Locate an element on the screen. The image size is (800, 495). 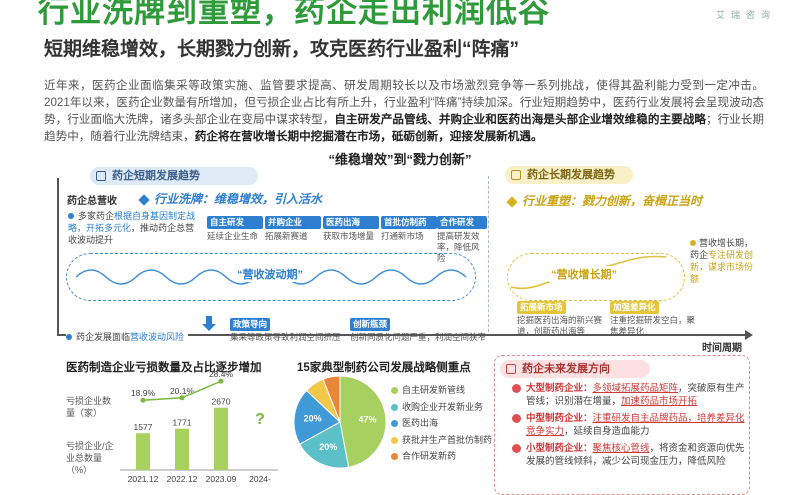
x-axis is located at coordinates (405, 335).